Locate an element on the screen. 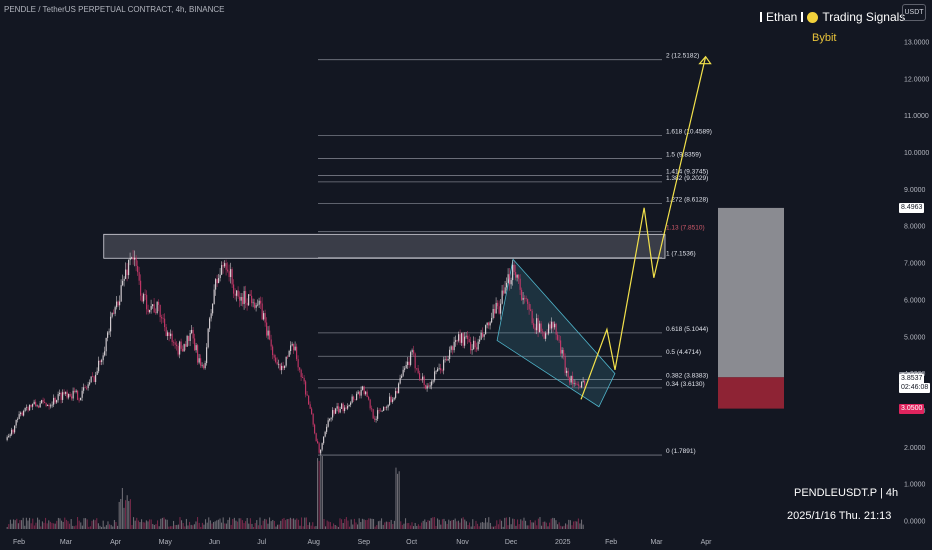 The width and height of the screenshot is (932, 550). unit-button: USDT is located at coordinates (914, 12).